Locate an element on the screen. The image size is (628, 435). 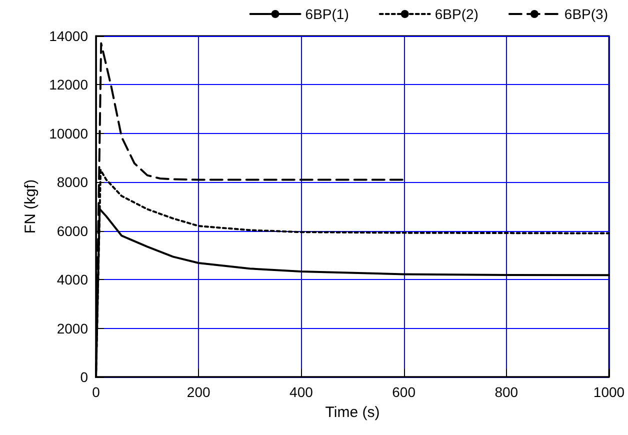
y-tick-label: 14000 is located at coordinates (68, 36).